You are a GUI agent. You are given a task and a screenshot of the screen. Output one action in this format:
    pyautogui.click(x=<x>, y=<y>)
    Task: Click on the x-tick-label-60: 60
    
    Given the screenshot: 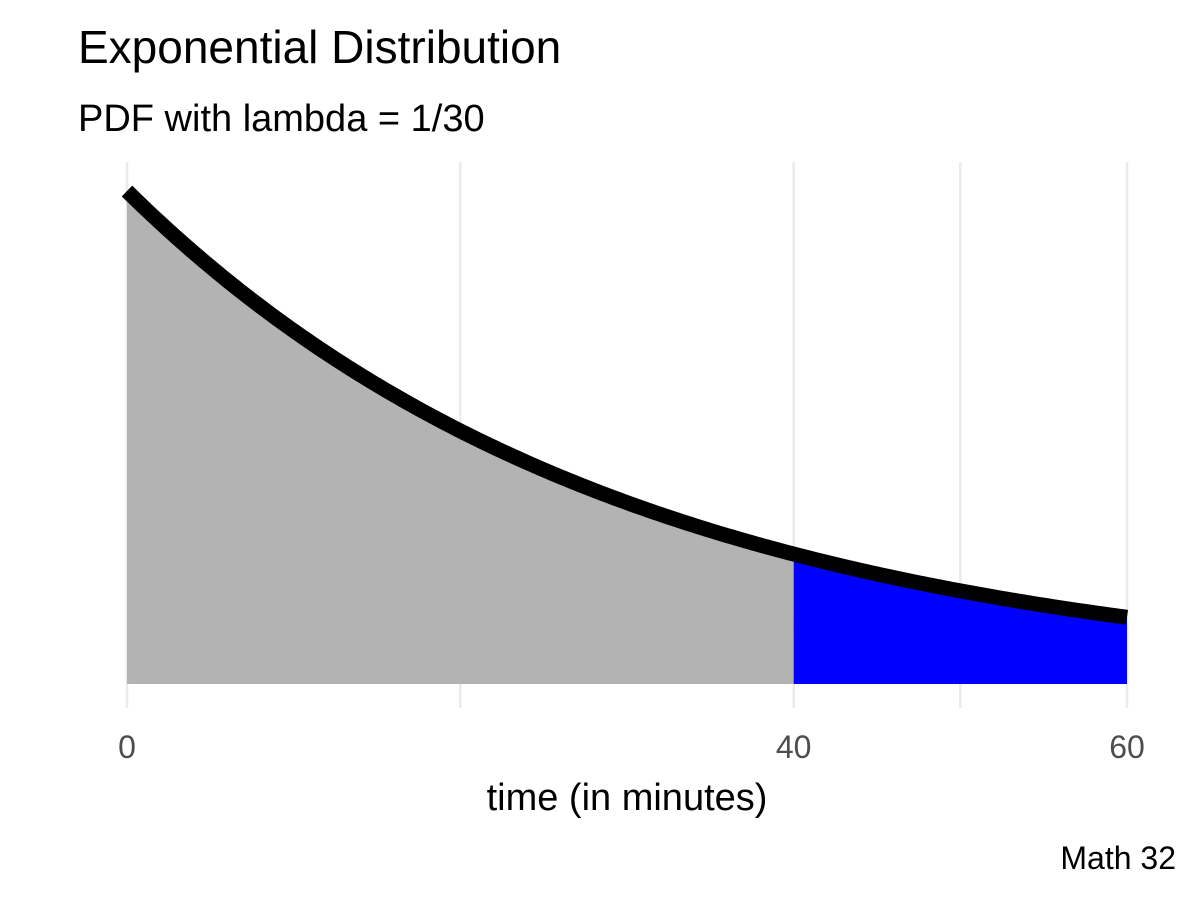 What is the action you would take?
    pyautogui.click(x=1127, y=747)
    